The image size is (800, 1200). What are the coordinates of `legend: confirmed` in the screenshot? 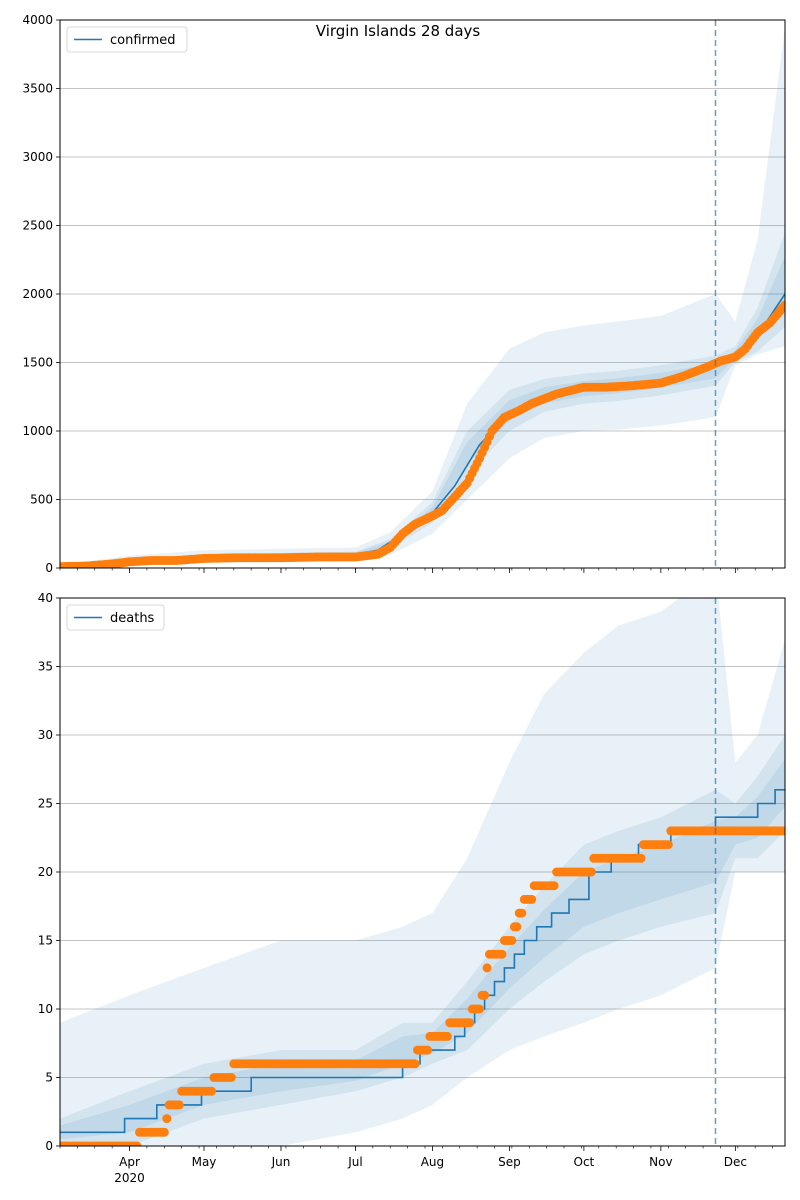 It's located at (127, 39).